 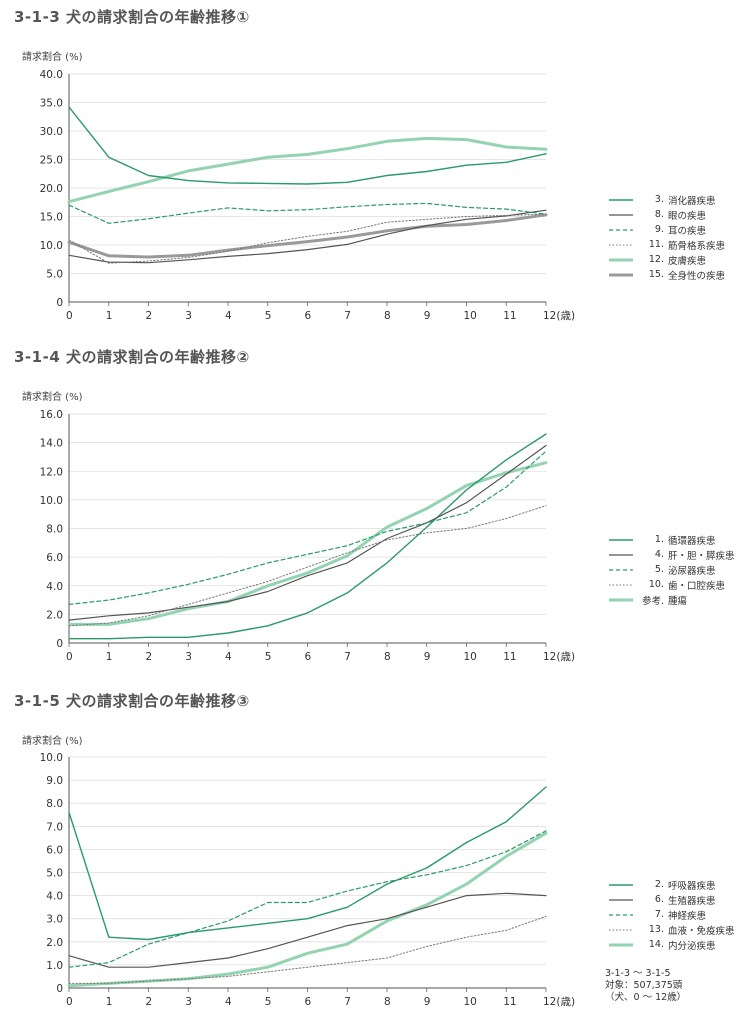 I want to click on x-tick-label: 1, so click(x=109, y=1002).